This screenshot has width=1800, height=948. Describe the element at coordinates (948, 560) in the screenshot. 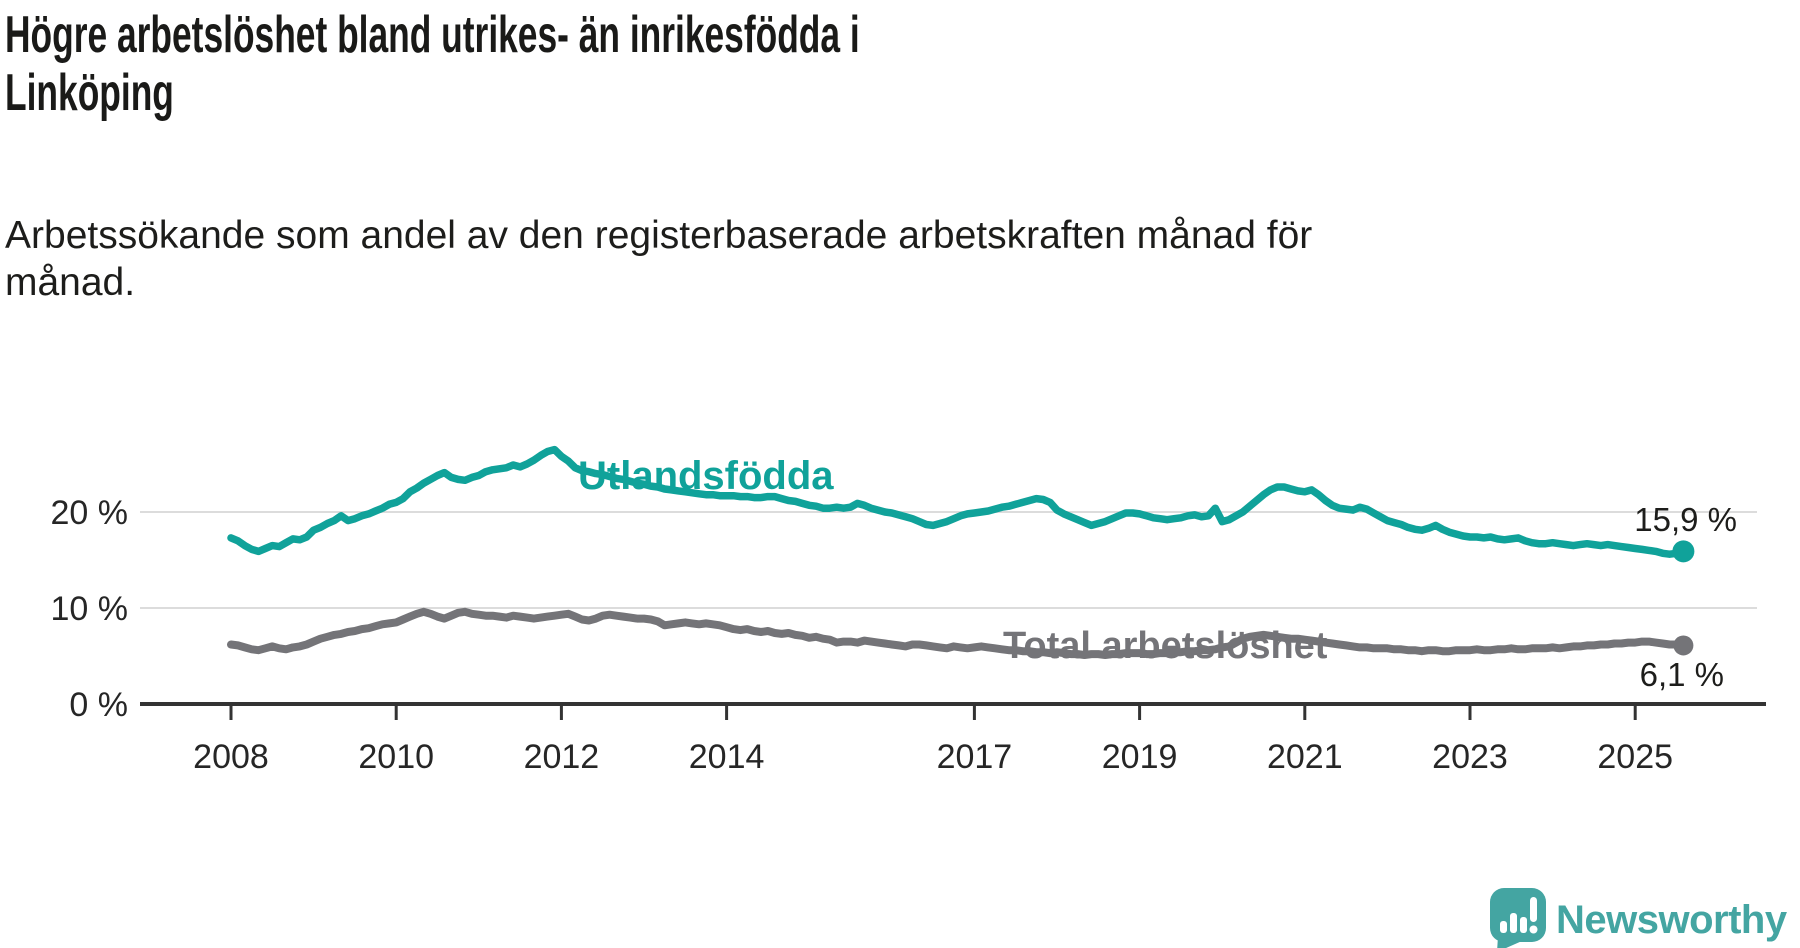

I see `y-gridlines` at that location.